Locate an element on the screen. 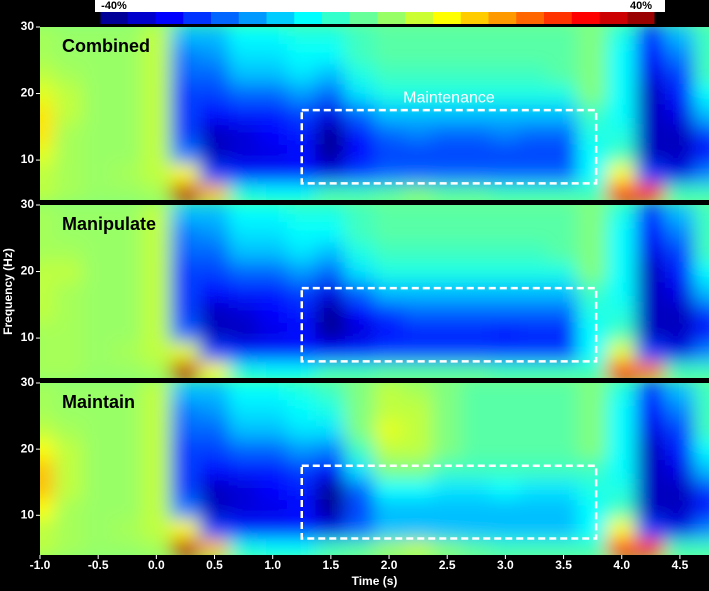 The image size is (709, 591). x-axis-label: Time (s) is located at coordinates (375, 581).